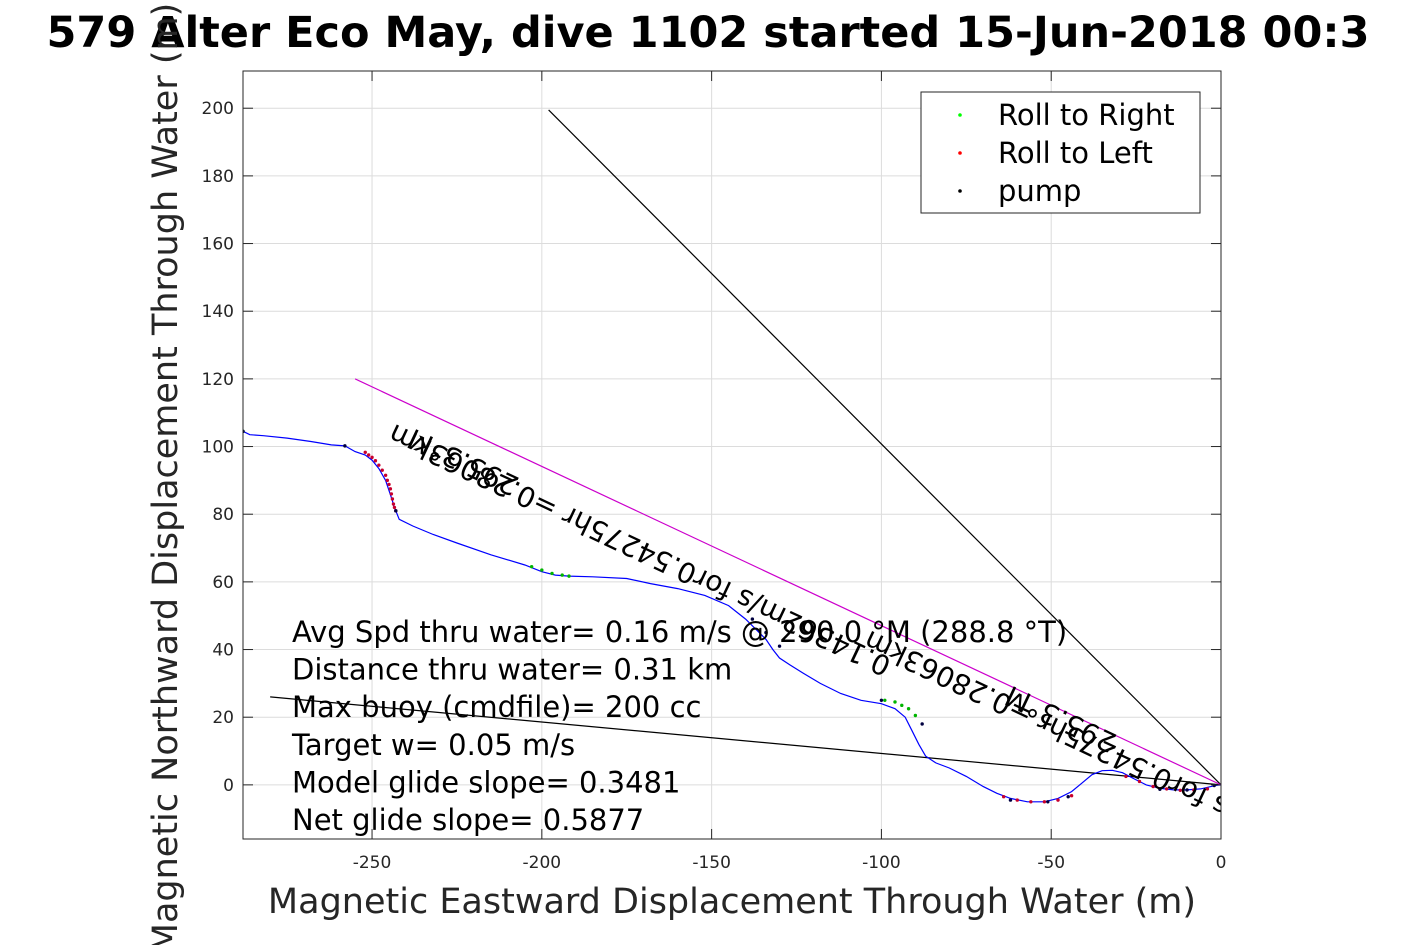  I want to click on y-tick-label: 200, so click(218, 109).